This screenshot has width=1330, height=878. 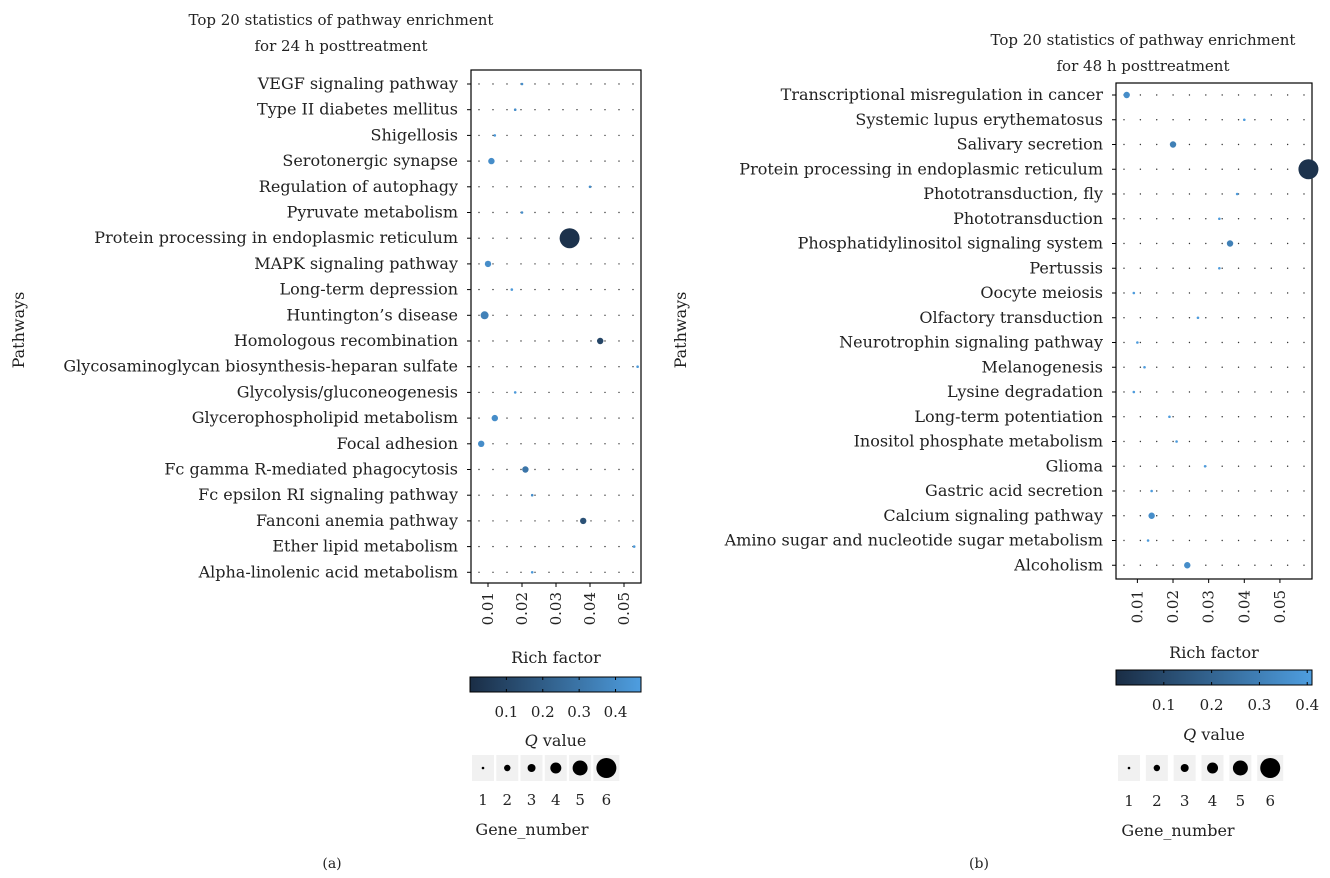 I want to click on chart-title-line-2: for 24 h posttreatment, so click(x=341, y=46).